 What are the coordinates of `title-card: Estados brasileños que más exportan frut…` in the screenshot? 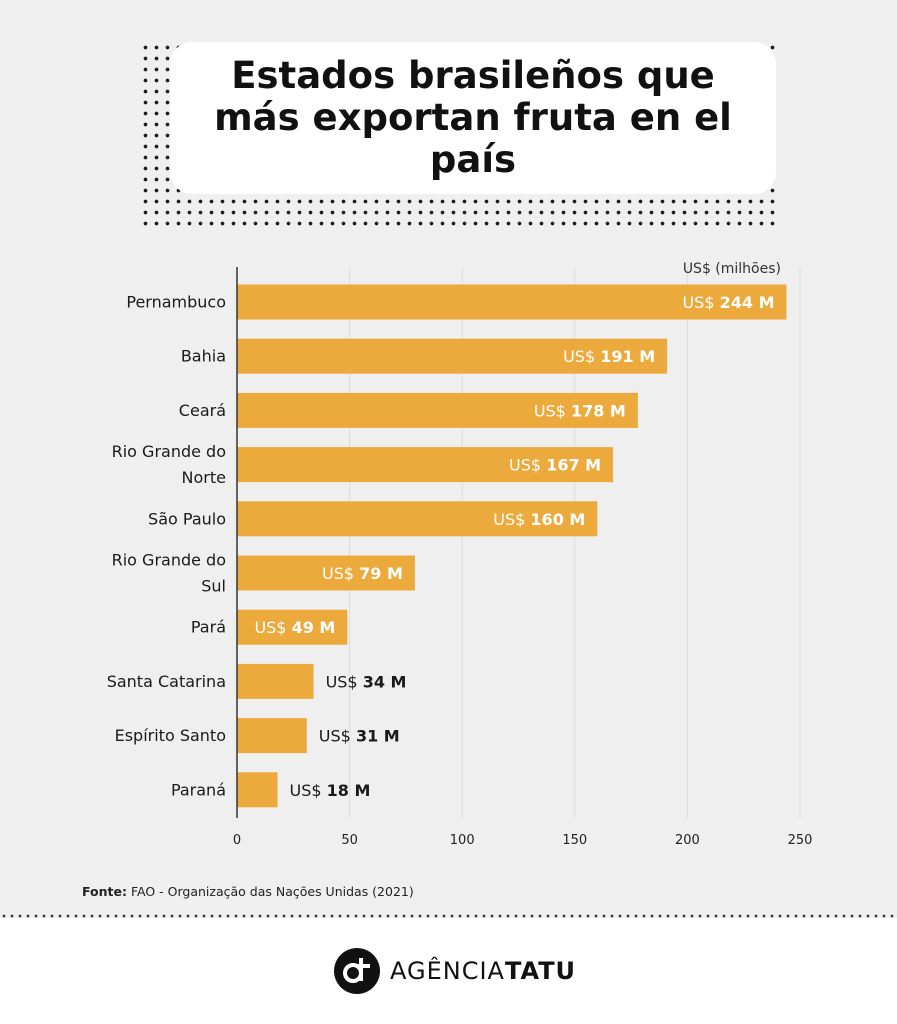 It's located at (473, 118).